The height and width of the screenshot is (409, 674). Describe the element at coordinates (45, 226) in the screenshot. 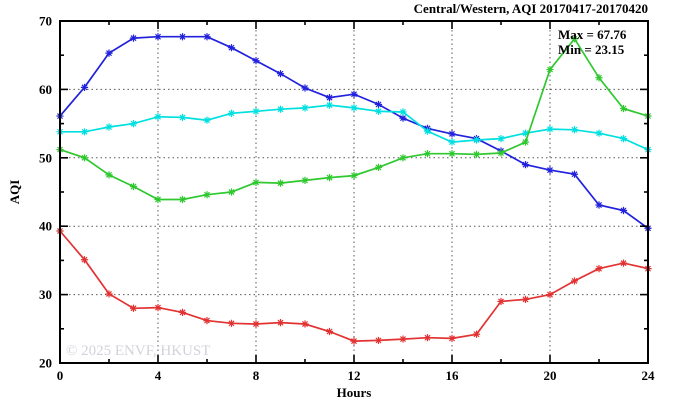

I see `y-tick-label: 40` at that location.